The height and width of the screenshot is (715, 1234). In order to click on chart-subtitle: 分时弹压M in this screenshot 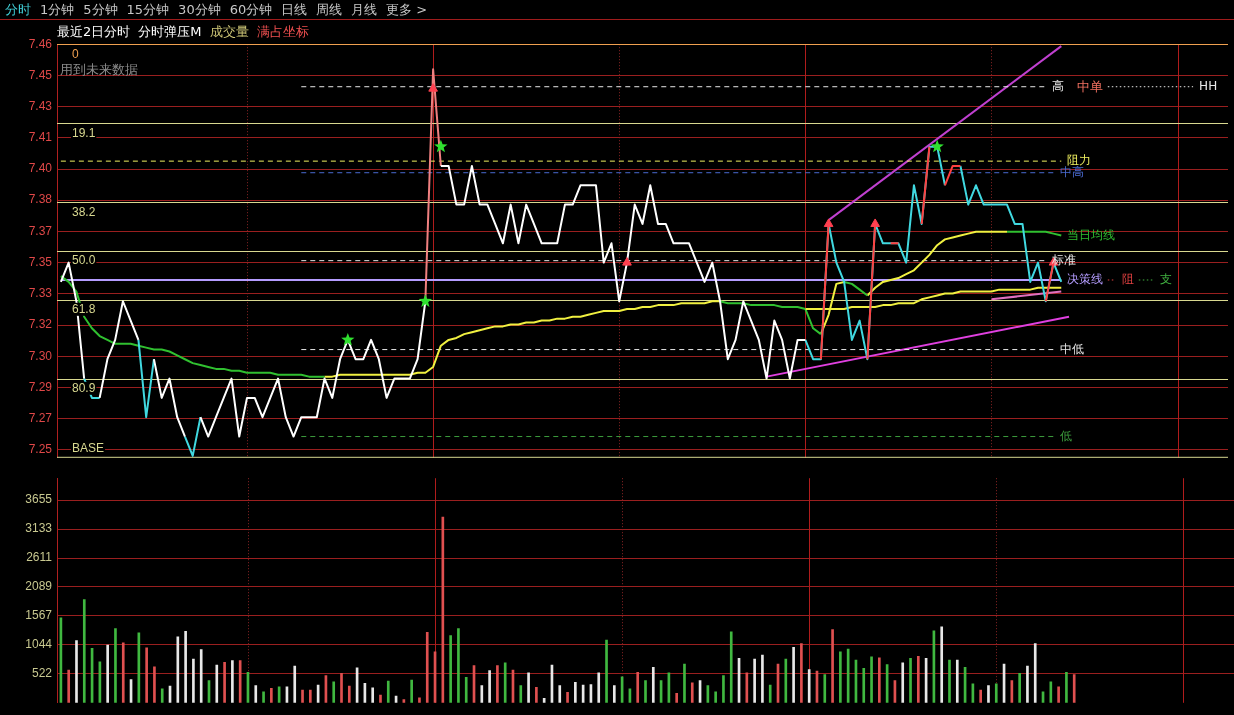, I will do `click(170, 31)`.